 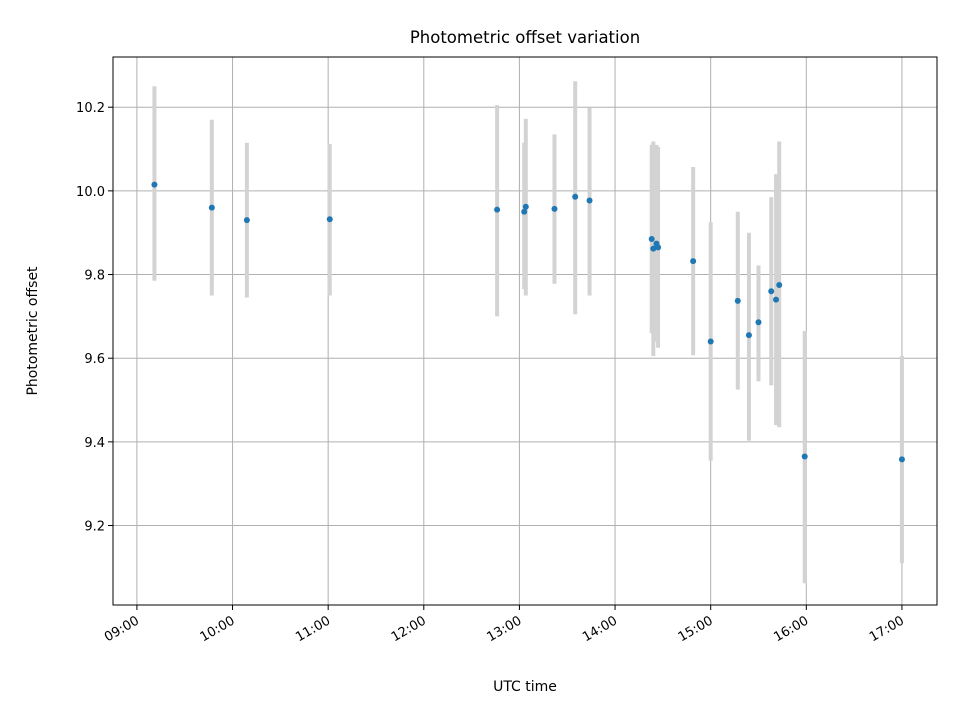 I want to click on y-tick-label: 9.4, so click(x=94, y=443).